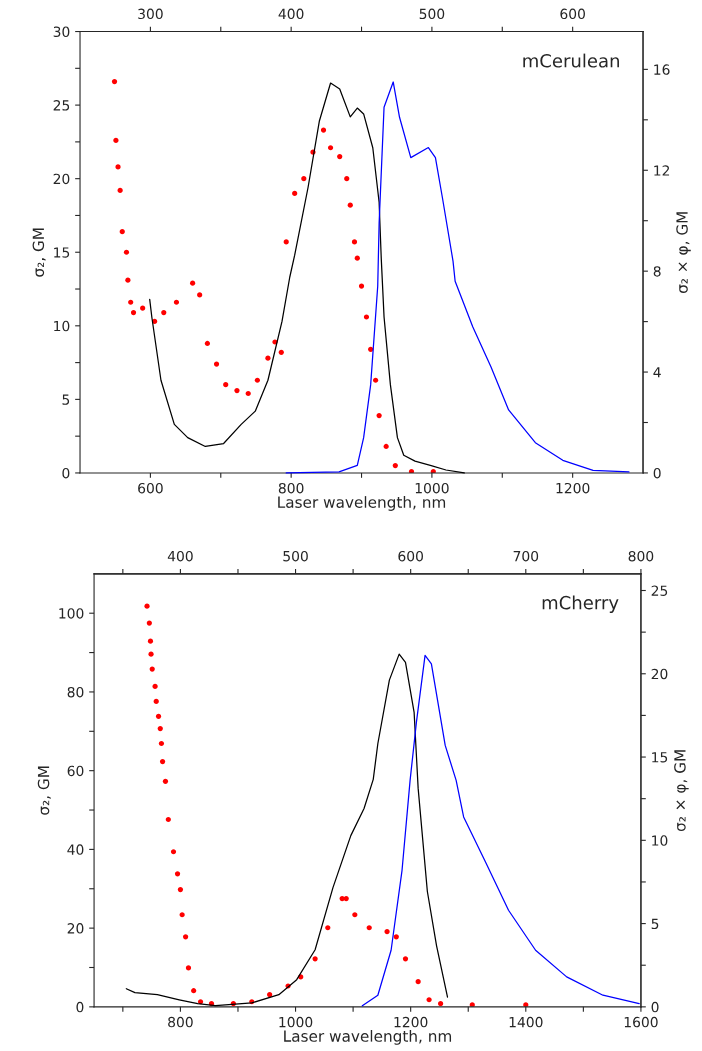  I want to click on x2-tick-label: 700, so click(526, 556).